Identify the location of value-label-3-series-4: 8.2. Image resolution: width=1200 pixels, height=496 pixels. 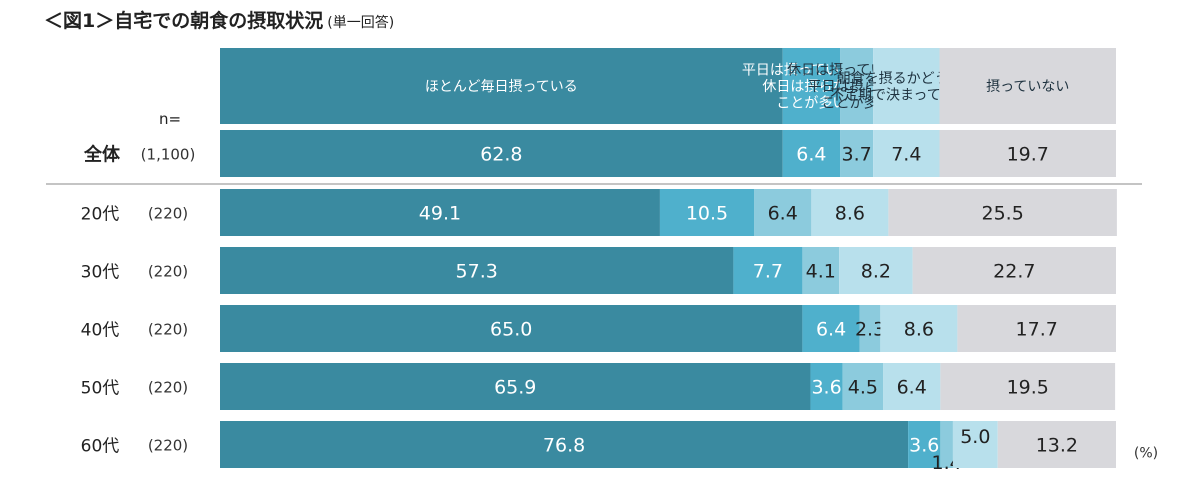
(876, 272).